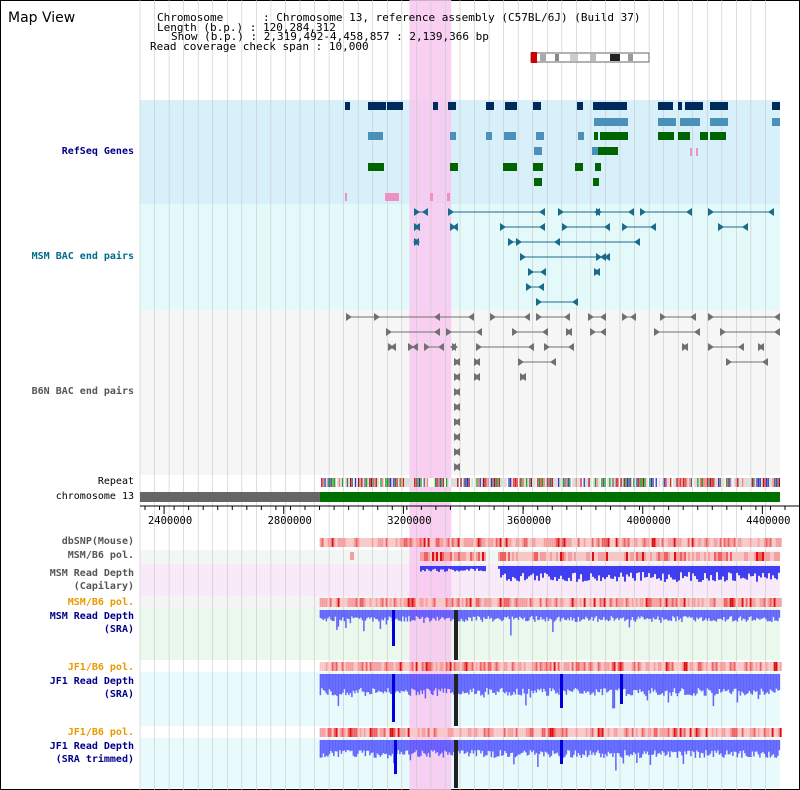 Image resolution: width=800 pixels, height=790 pixels. What do you see at coordinates (97, 151) in the screenshot?
I see `track-label-refseq: RefSeq Genes` at bounding box center [97, 151].